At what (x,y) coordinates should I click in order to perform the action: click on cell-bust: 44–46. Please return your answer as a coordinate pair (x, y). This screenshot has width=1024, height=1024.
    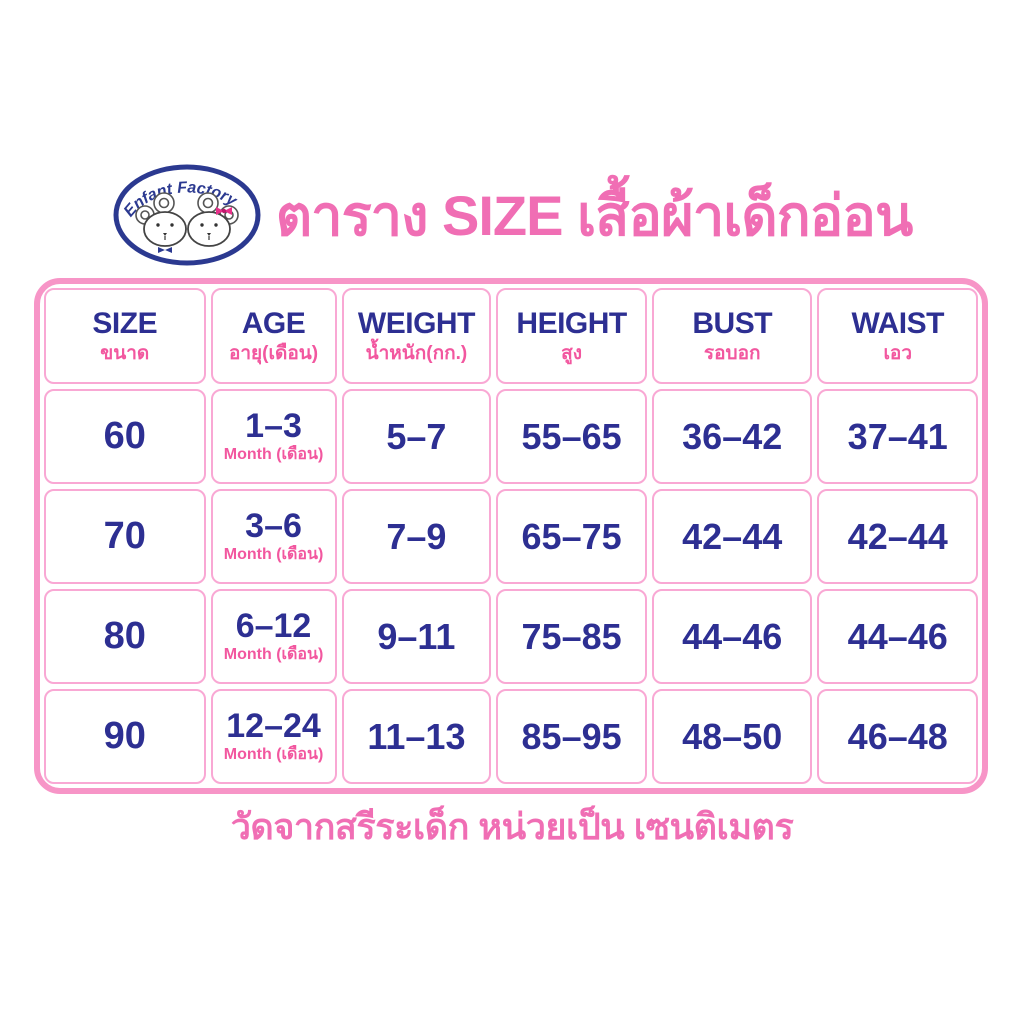
    Looking at the image, I should click on (732, 636).